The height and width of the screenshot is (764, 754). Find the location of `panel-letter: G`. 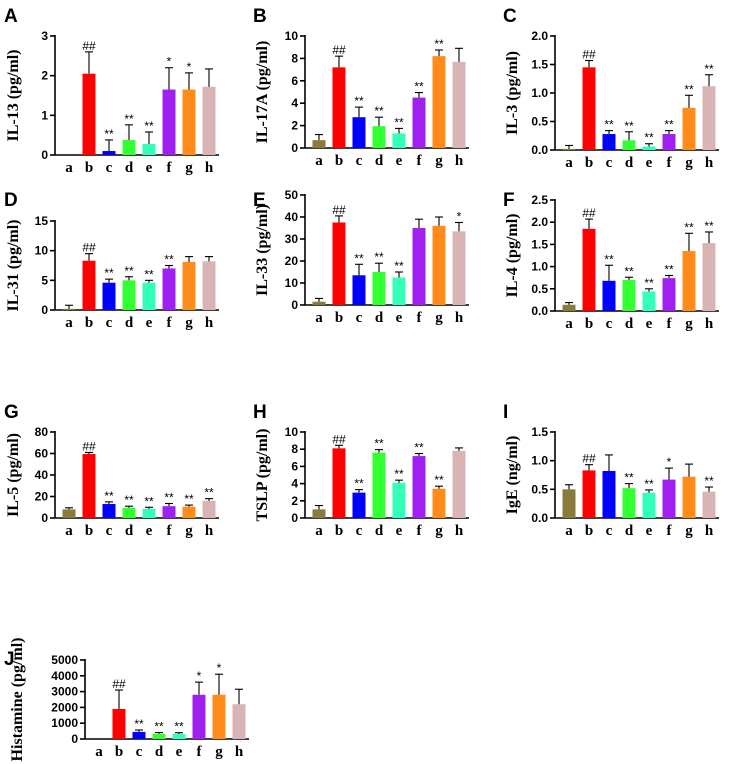

panel-letter: G is located at coordinates (11, 412).